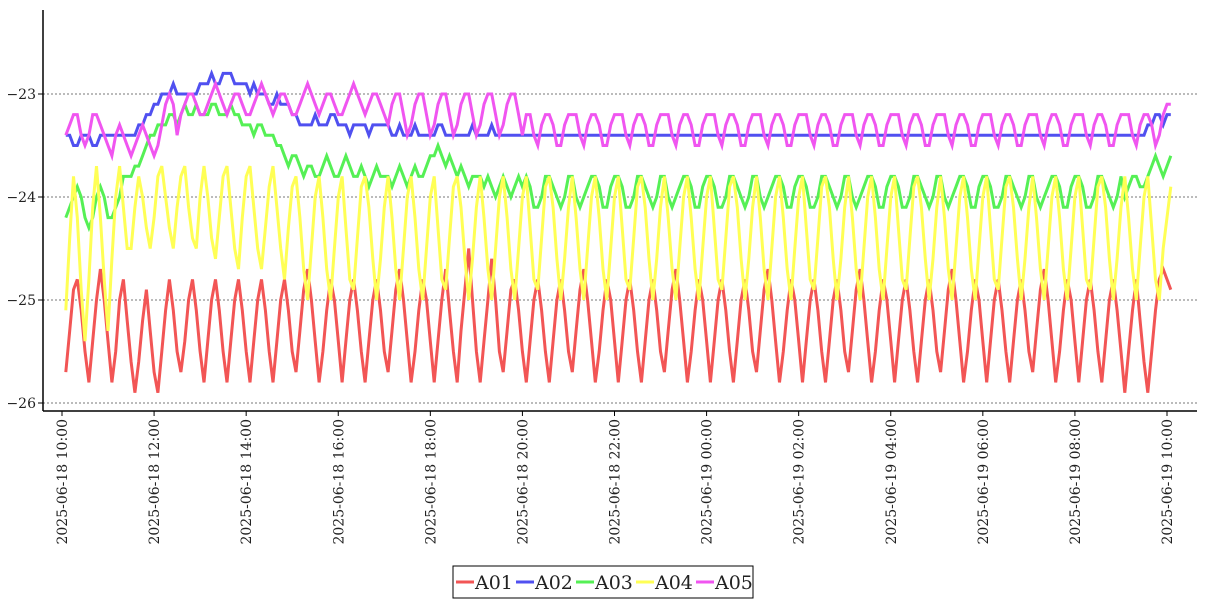 The image size is (1207, 600). What do you see at coordinates (155, 482) in the screenshot?
I see `x-tick-label: 2025-06-18 12:00` at bounding box center [155, 482].